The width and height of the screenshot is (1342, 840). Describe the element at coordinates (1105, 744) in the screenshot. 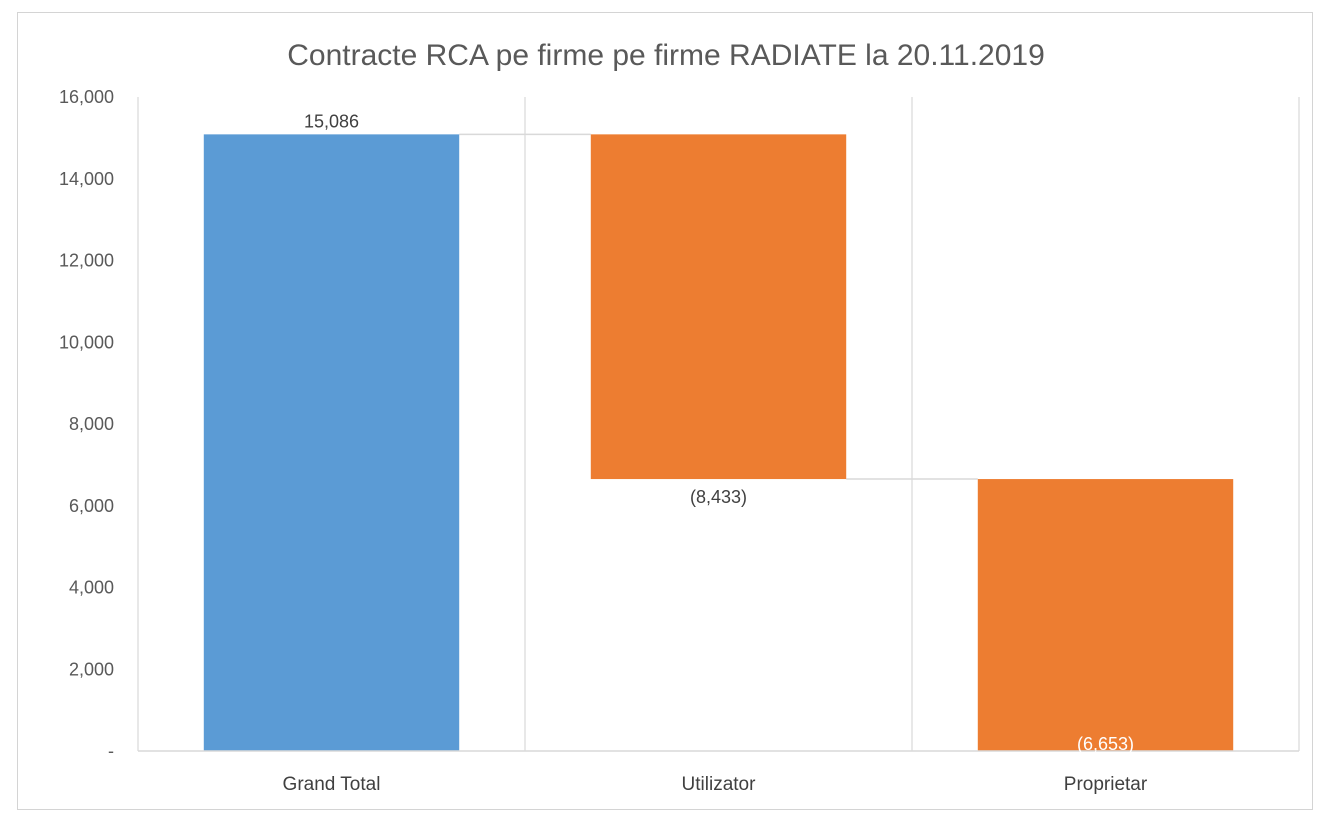

I see `data-label: (6,653)` at that location.